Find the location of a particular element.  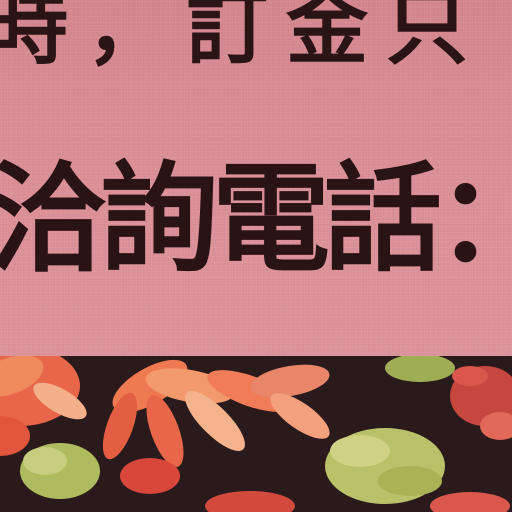

red-flower-right is located at coordinates (481, 403).